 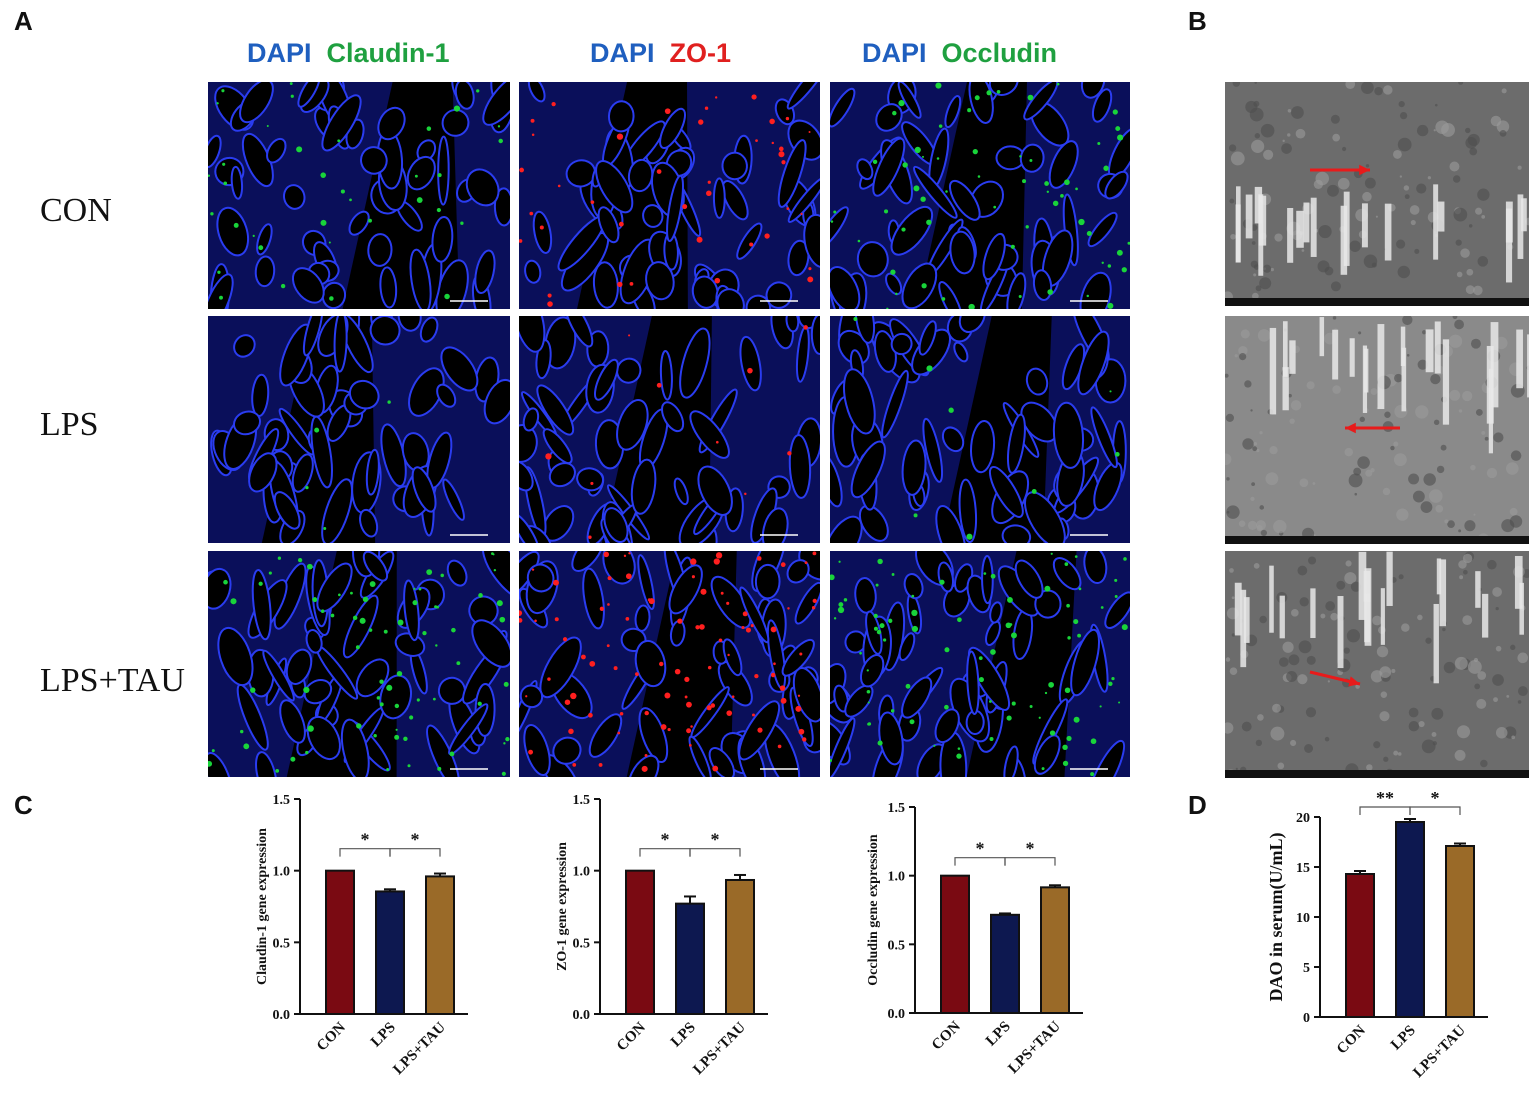 I want to click on row-label-lps-tau: LPS+TAU, so click(x=112, y=680).